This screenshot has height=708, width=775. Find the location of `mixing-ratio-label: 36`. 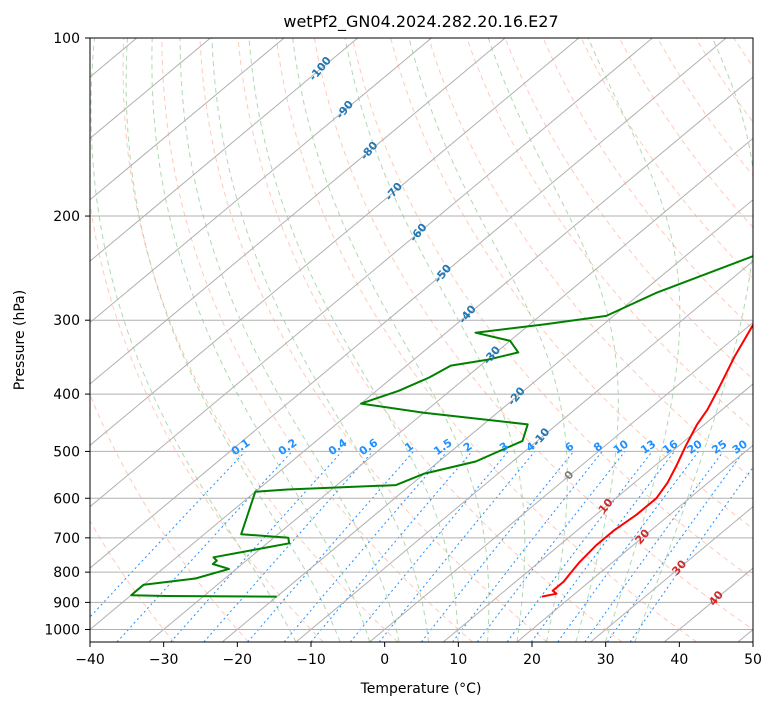

mixing-ratio-label: 36 is located at coordinates (761, 447).